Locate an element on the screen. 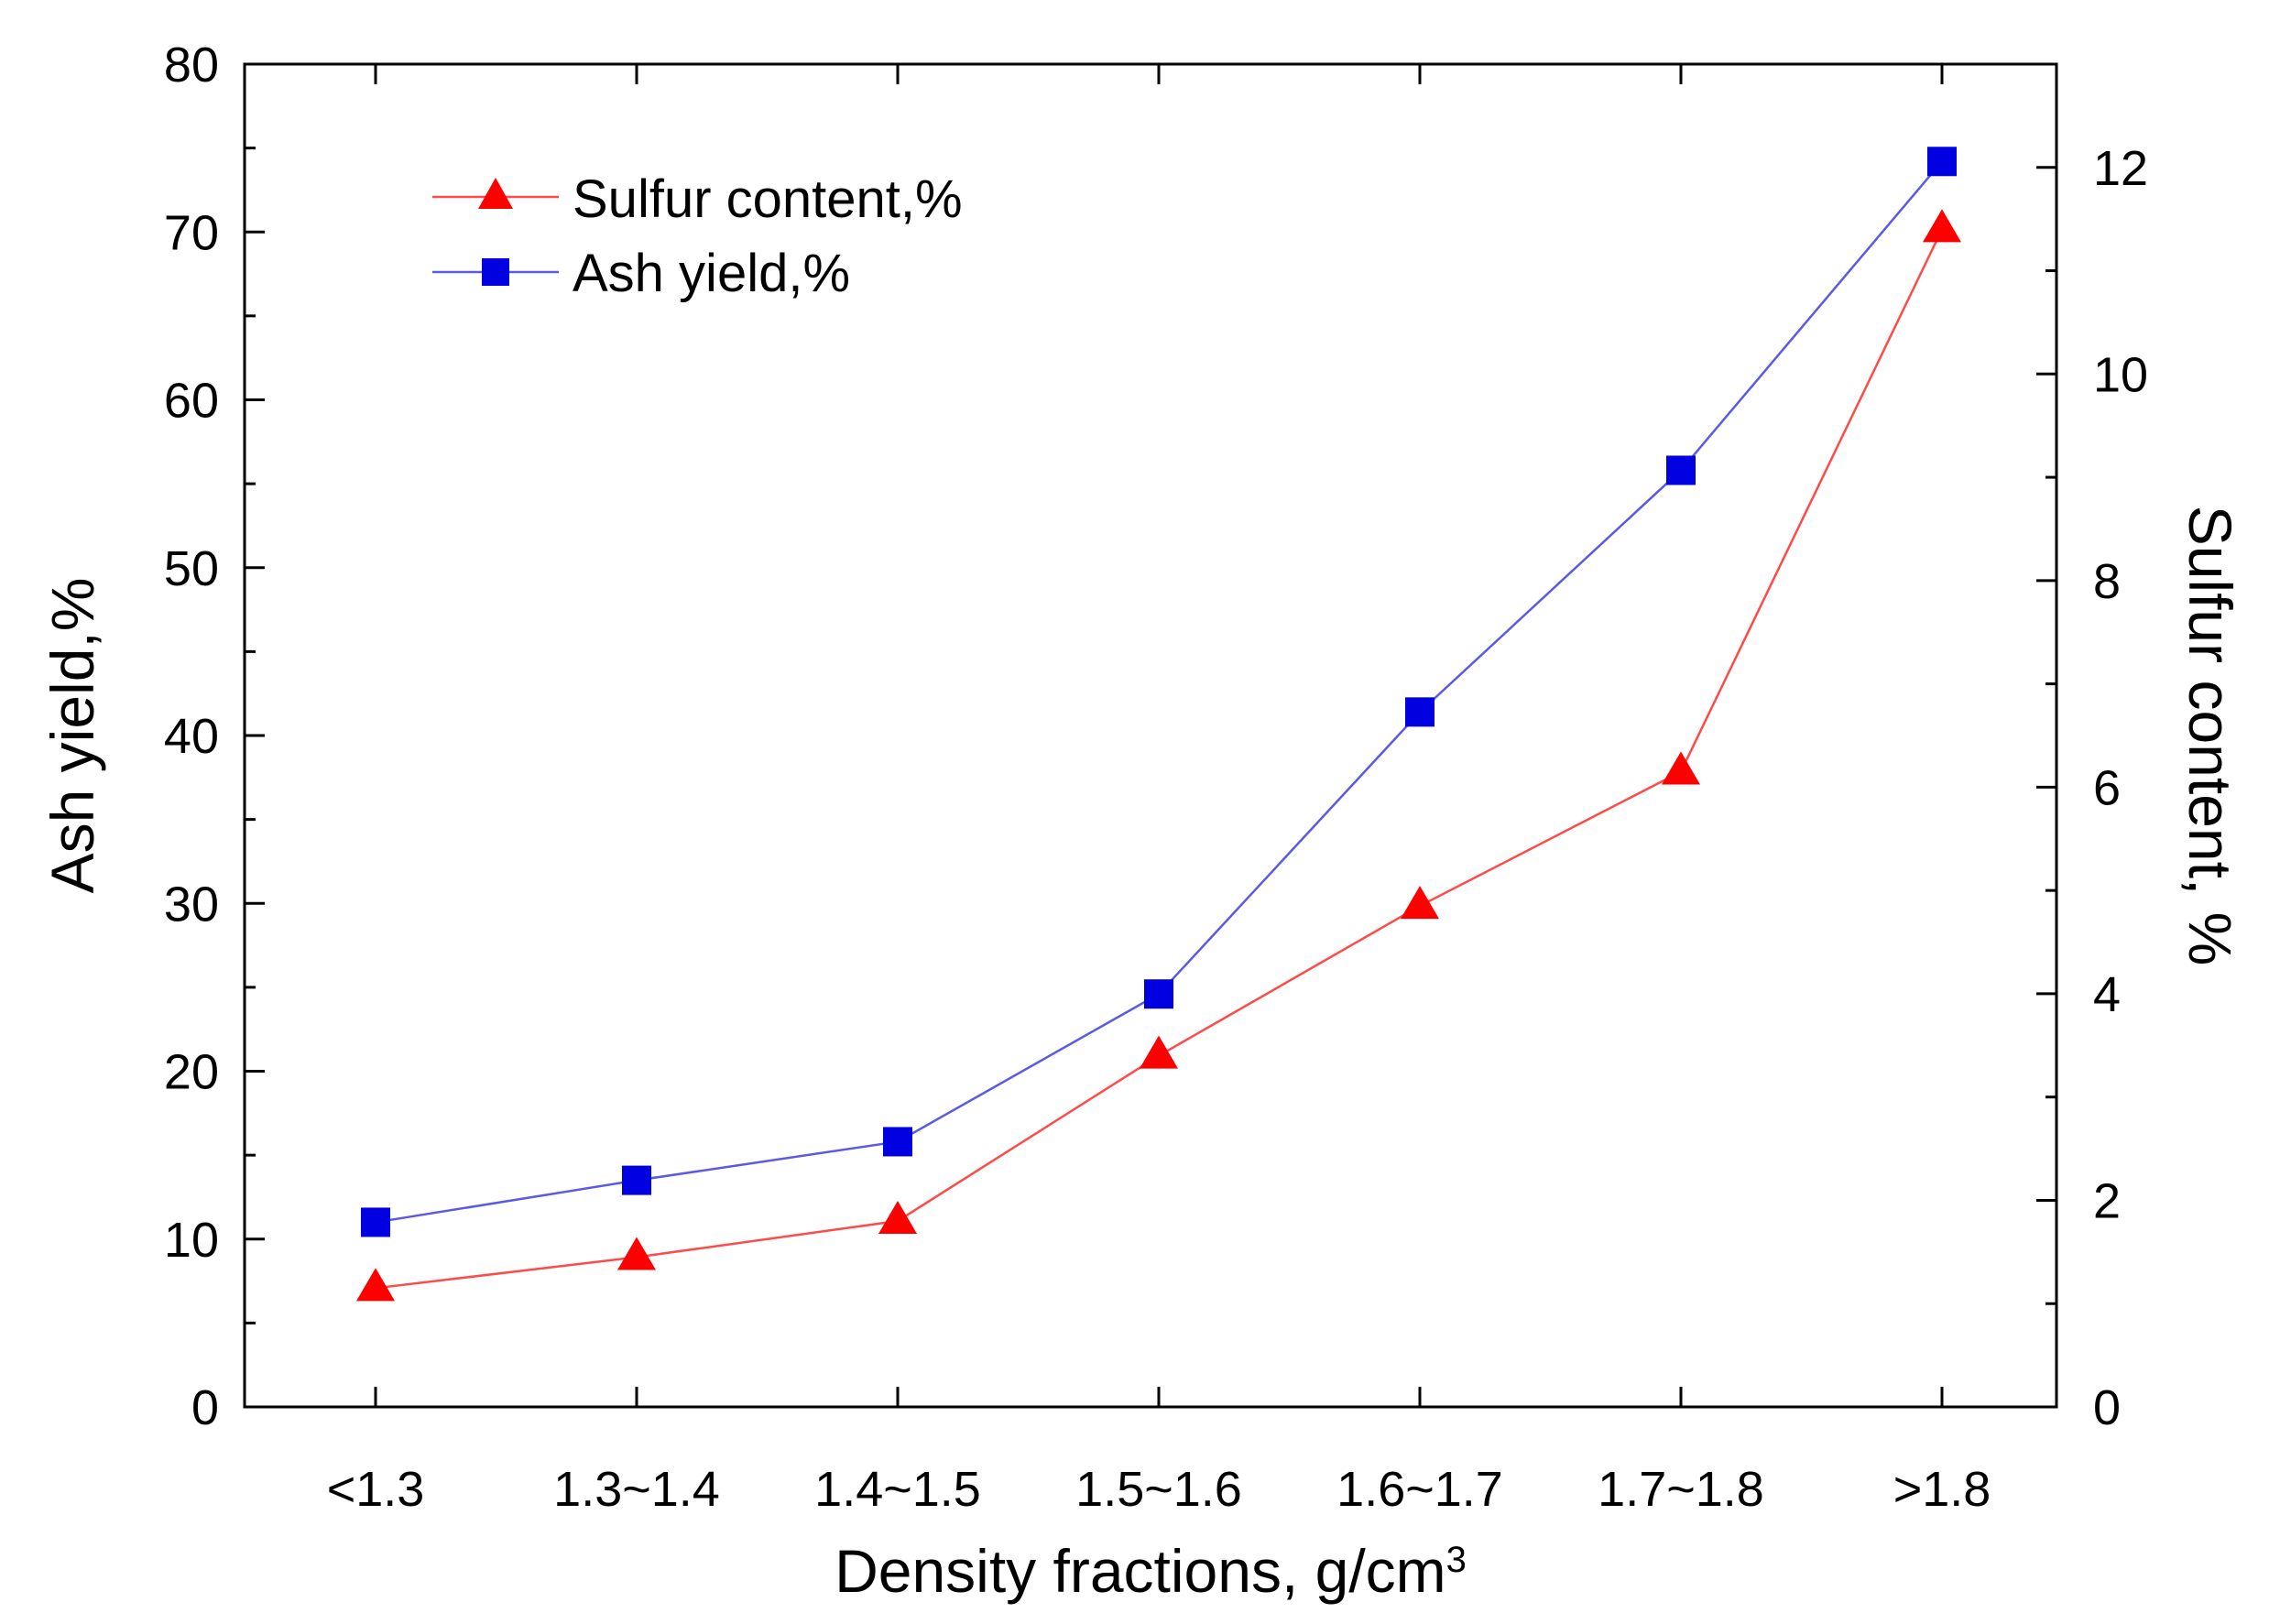  left-y-tick-label: 30 is located at coordinates (191, 904).